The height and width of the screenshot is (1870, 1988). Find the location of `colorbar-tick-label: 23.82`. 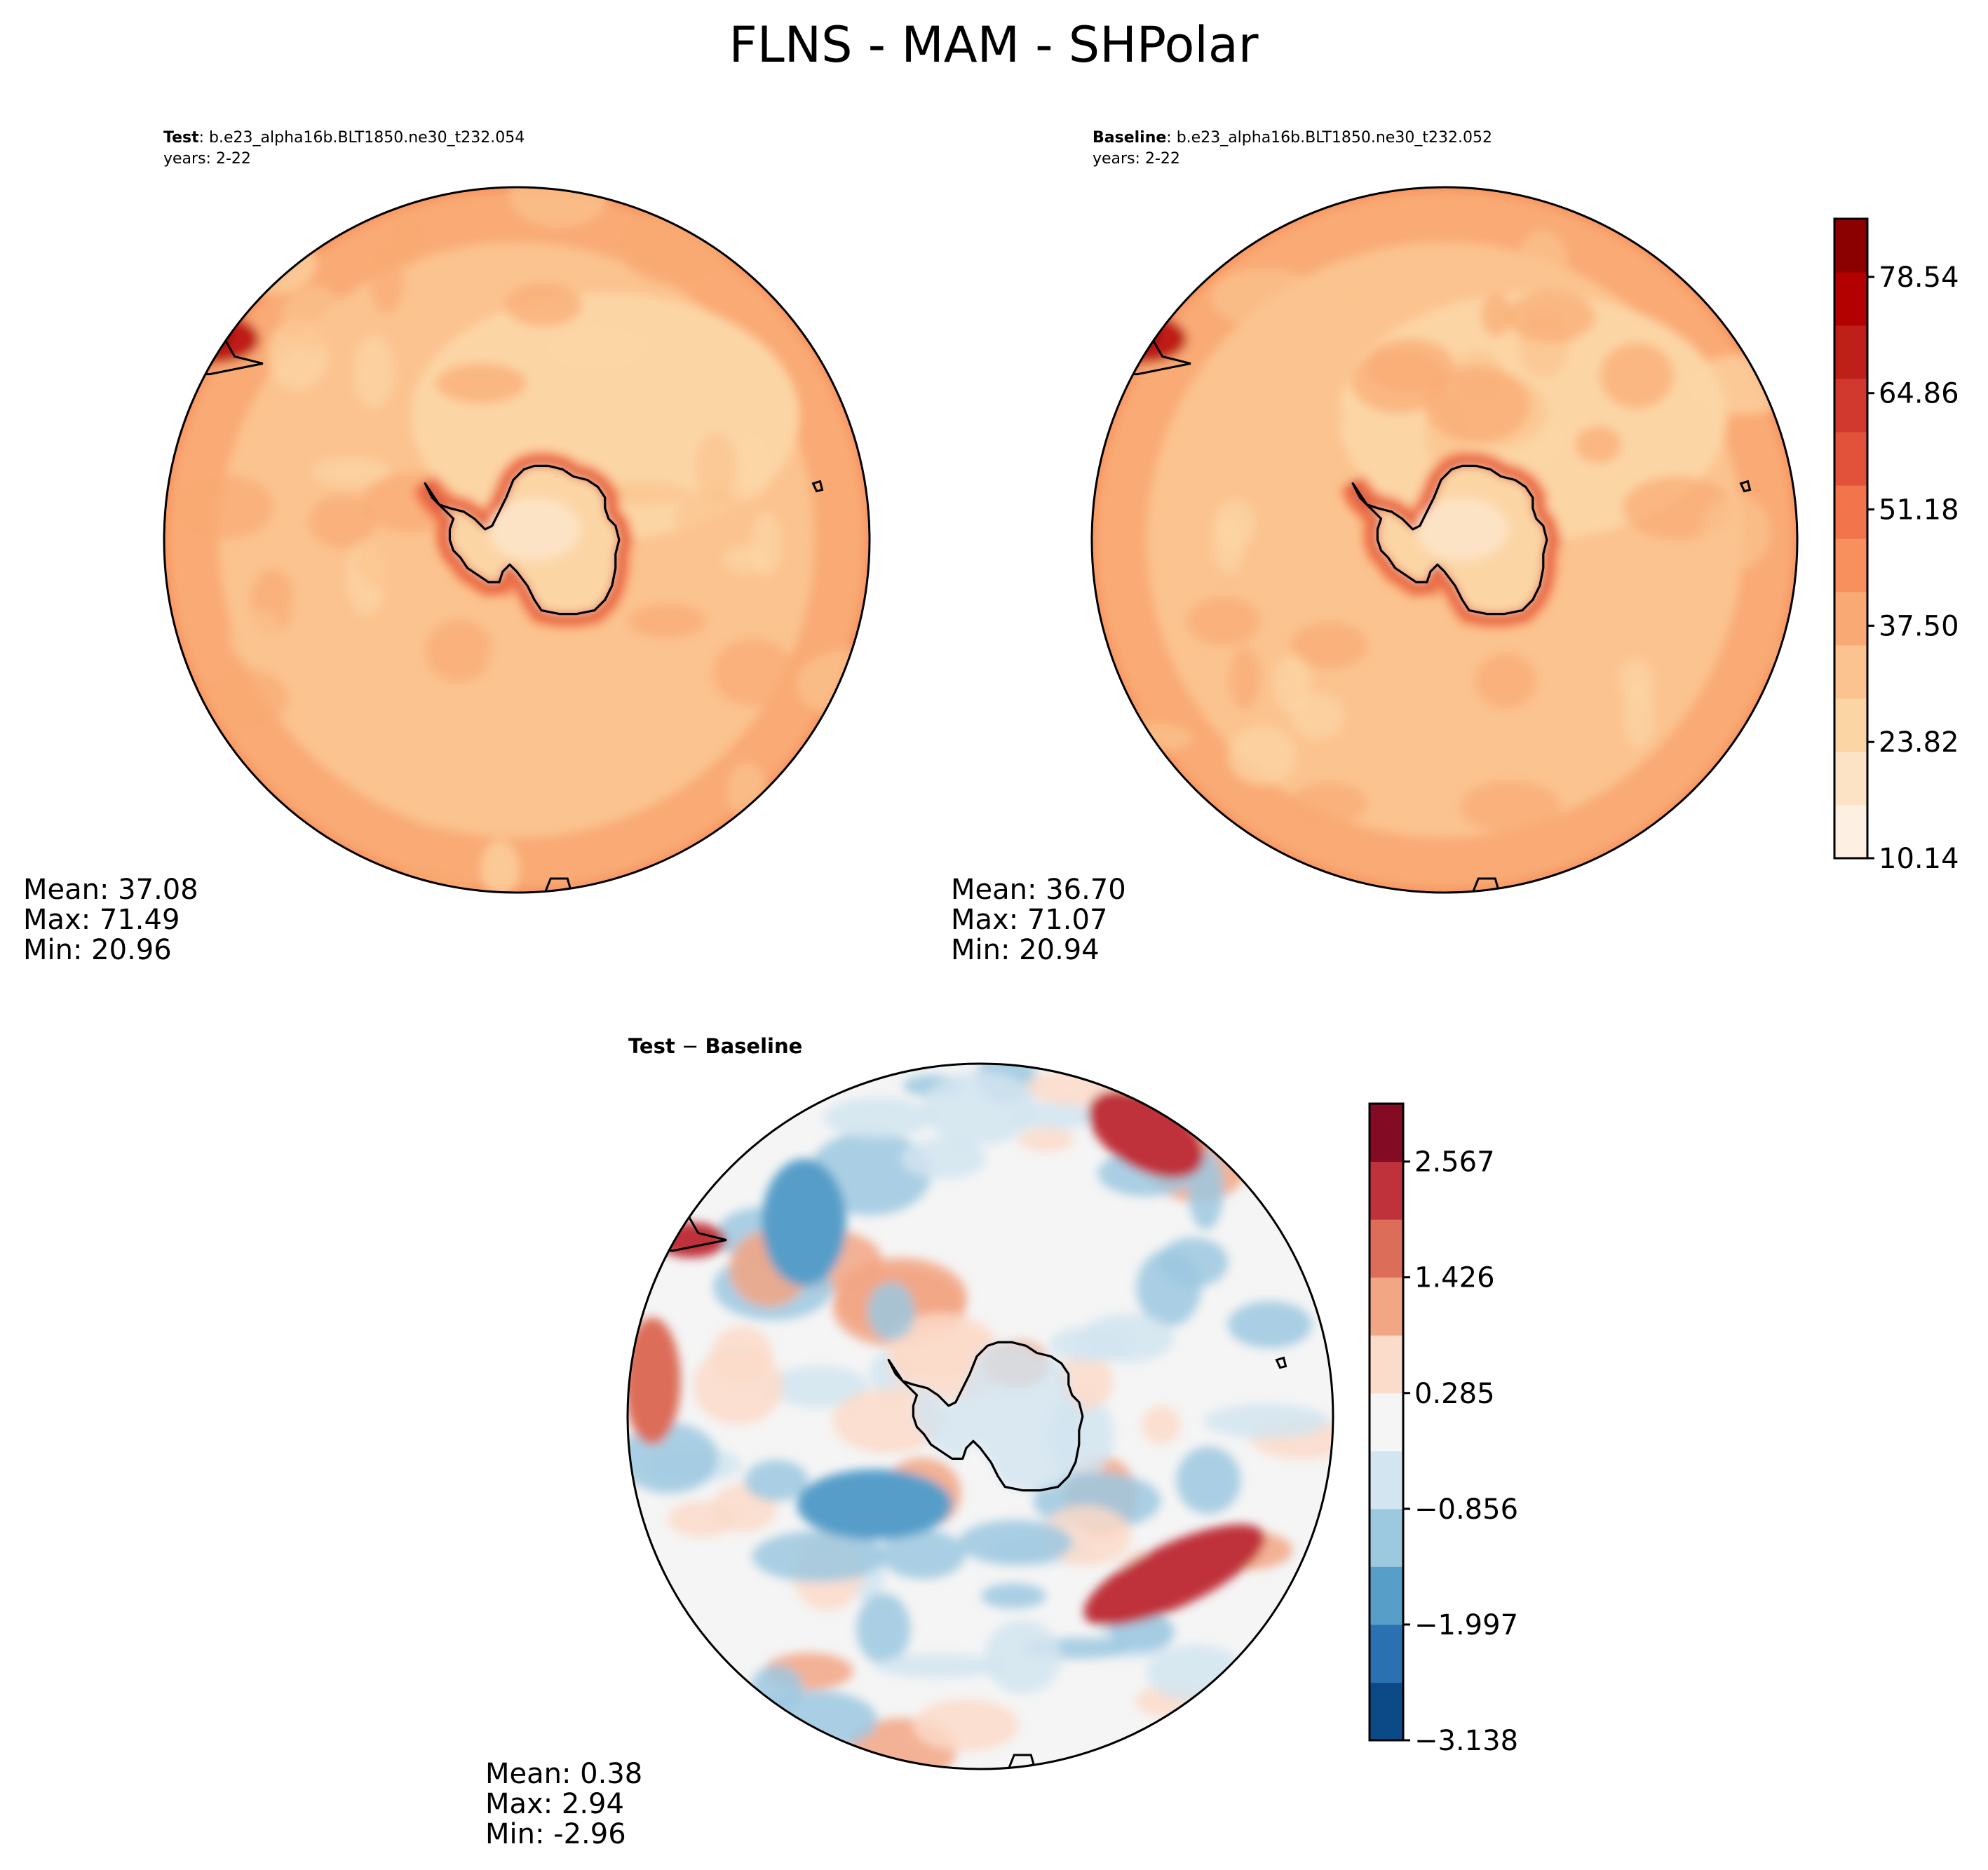

colorbar-tick-label: 23.82 is located at coordinates (1919, 742).